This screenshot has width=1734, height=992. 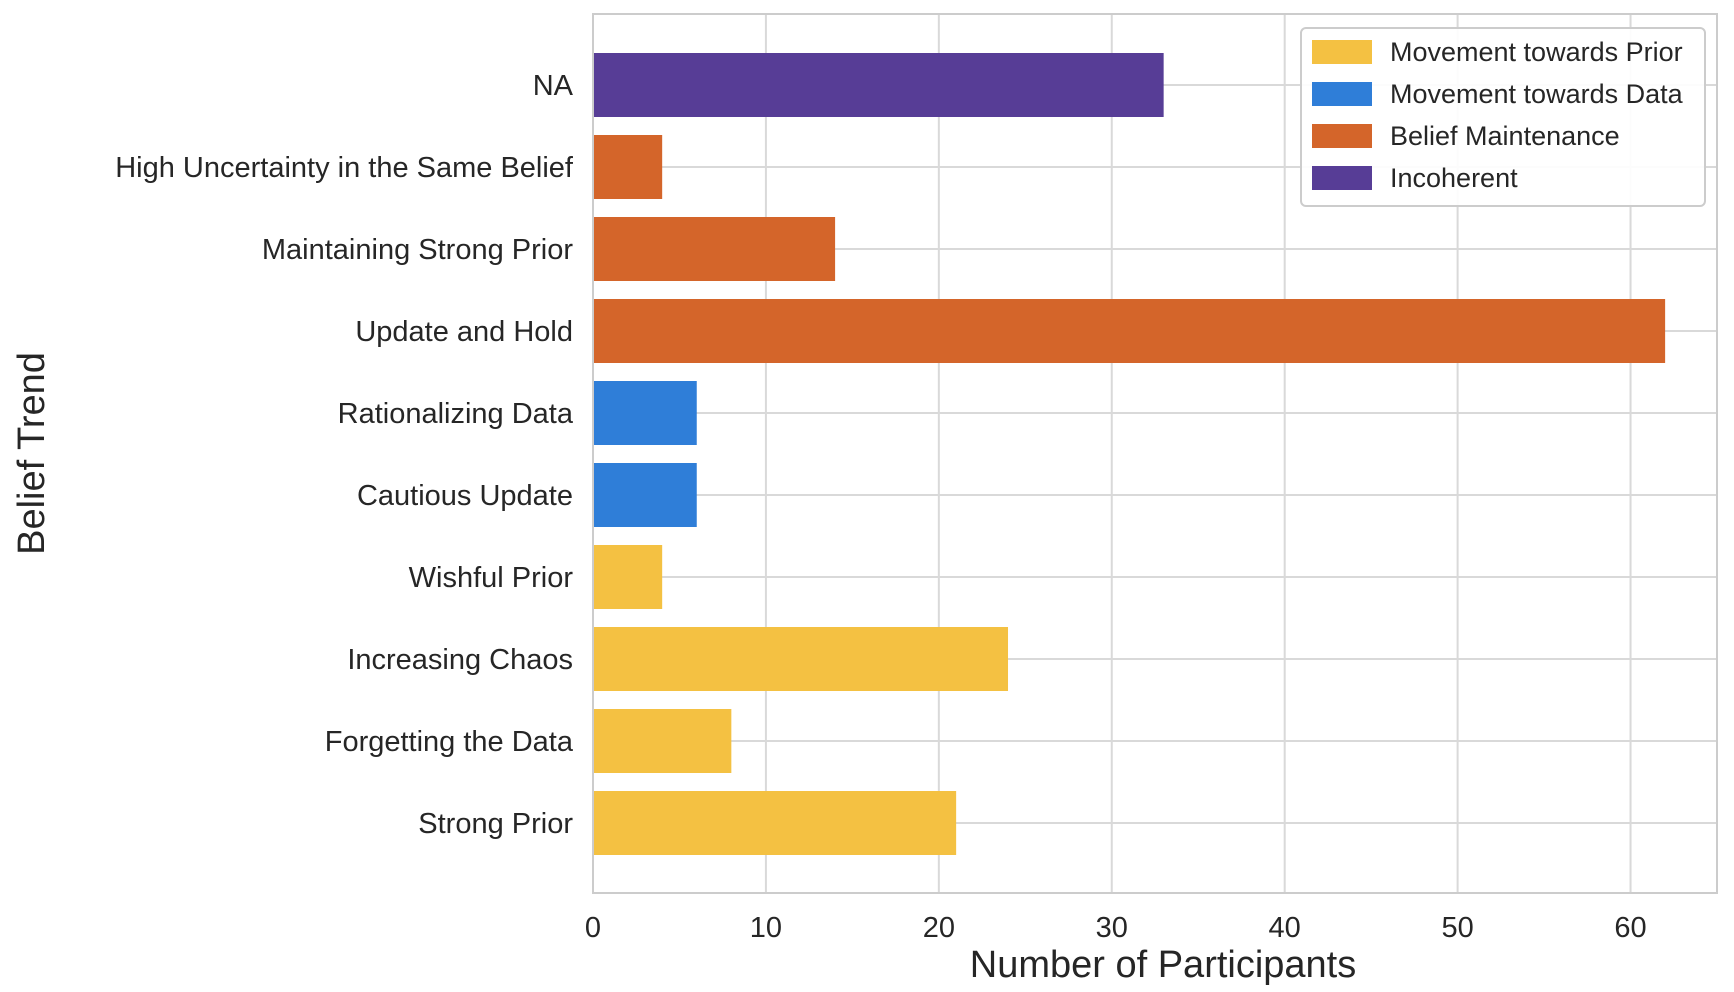 What do you see at coordinates (766, 928) in the screenshot?
I see `x-tick-label: 10` at bounding box center [766, 928].